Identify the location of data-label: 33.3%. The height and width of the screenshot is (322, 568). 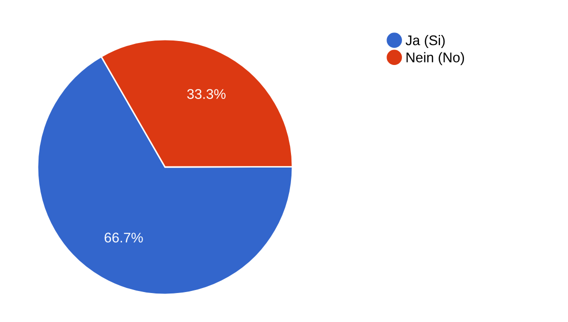
(206, 94).